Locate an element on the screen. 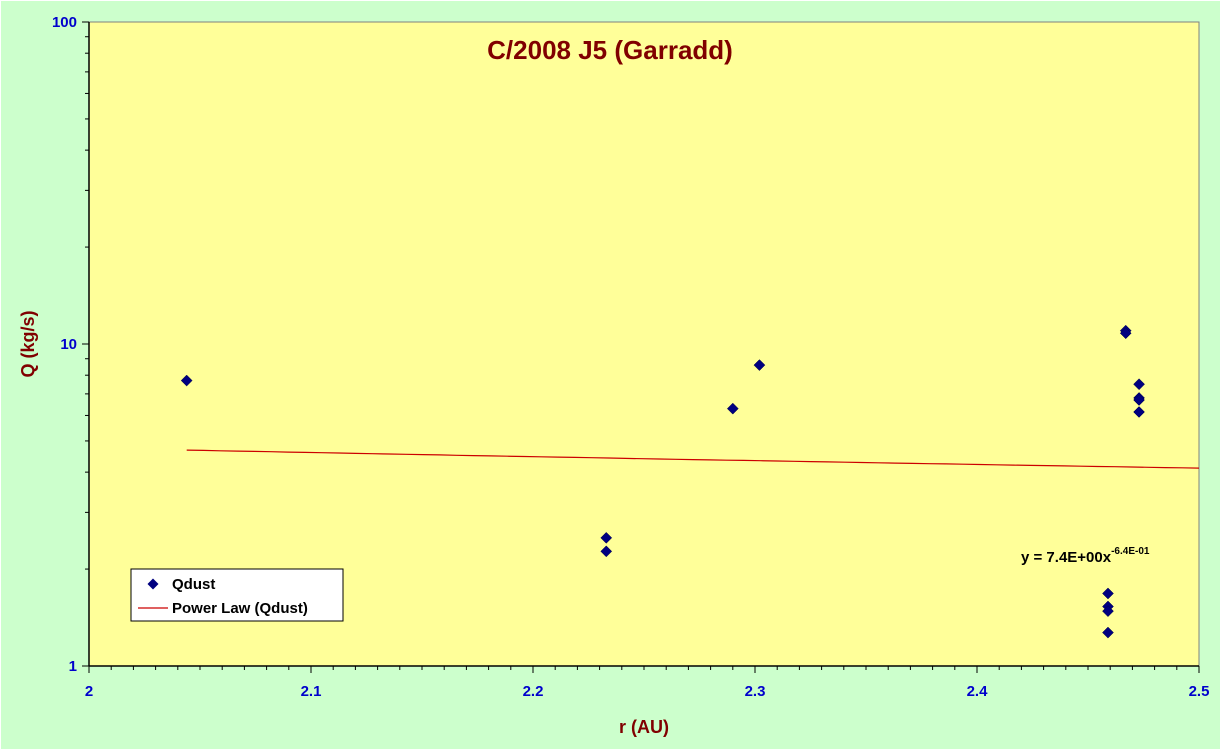 Image resolution: width=1221 pixels, height=750 pixels. y-tick-label: 1 is located at coordinates (73, 666).